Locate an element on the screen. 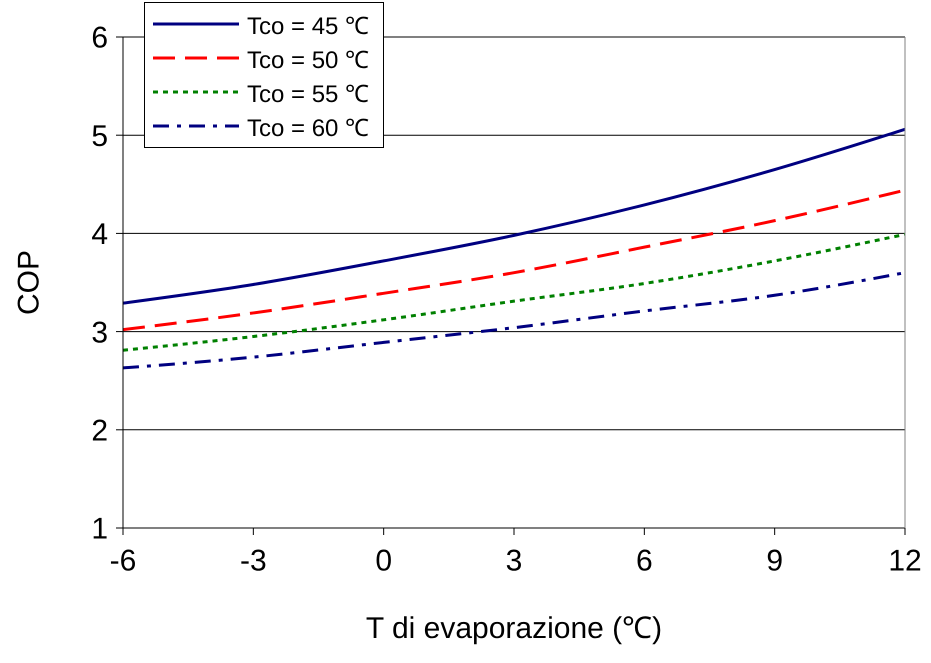 This screenshot has width=931, height=663. x-tick-label: -3 is located at coordinates (253, 561).